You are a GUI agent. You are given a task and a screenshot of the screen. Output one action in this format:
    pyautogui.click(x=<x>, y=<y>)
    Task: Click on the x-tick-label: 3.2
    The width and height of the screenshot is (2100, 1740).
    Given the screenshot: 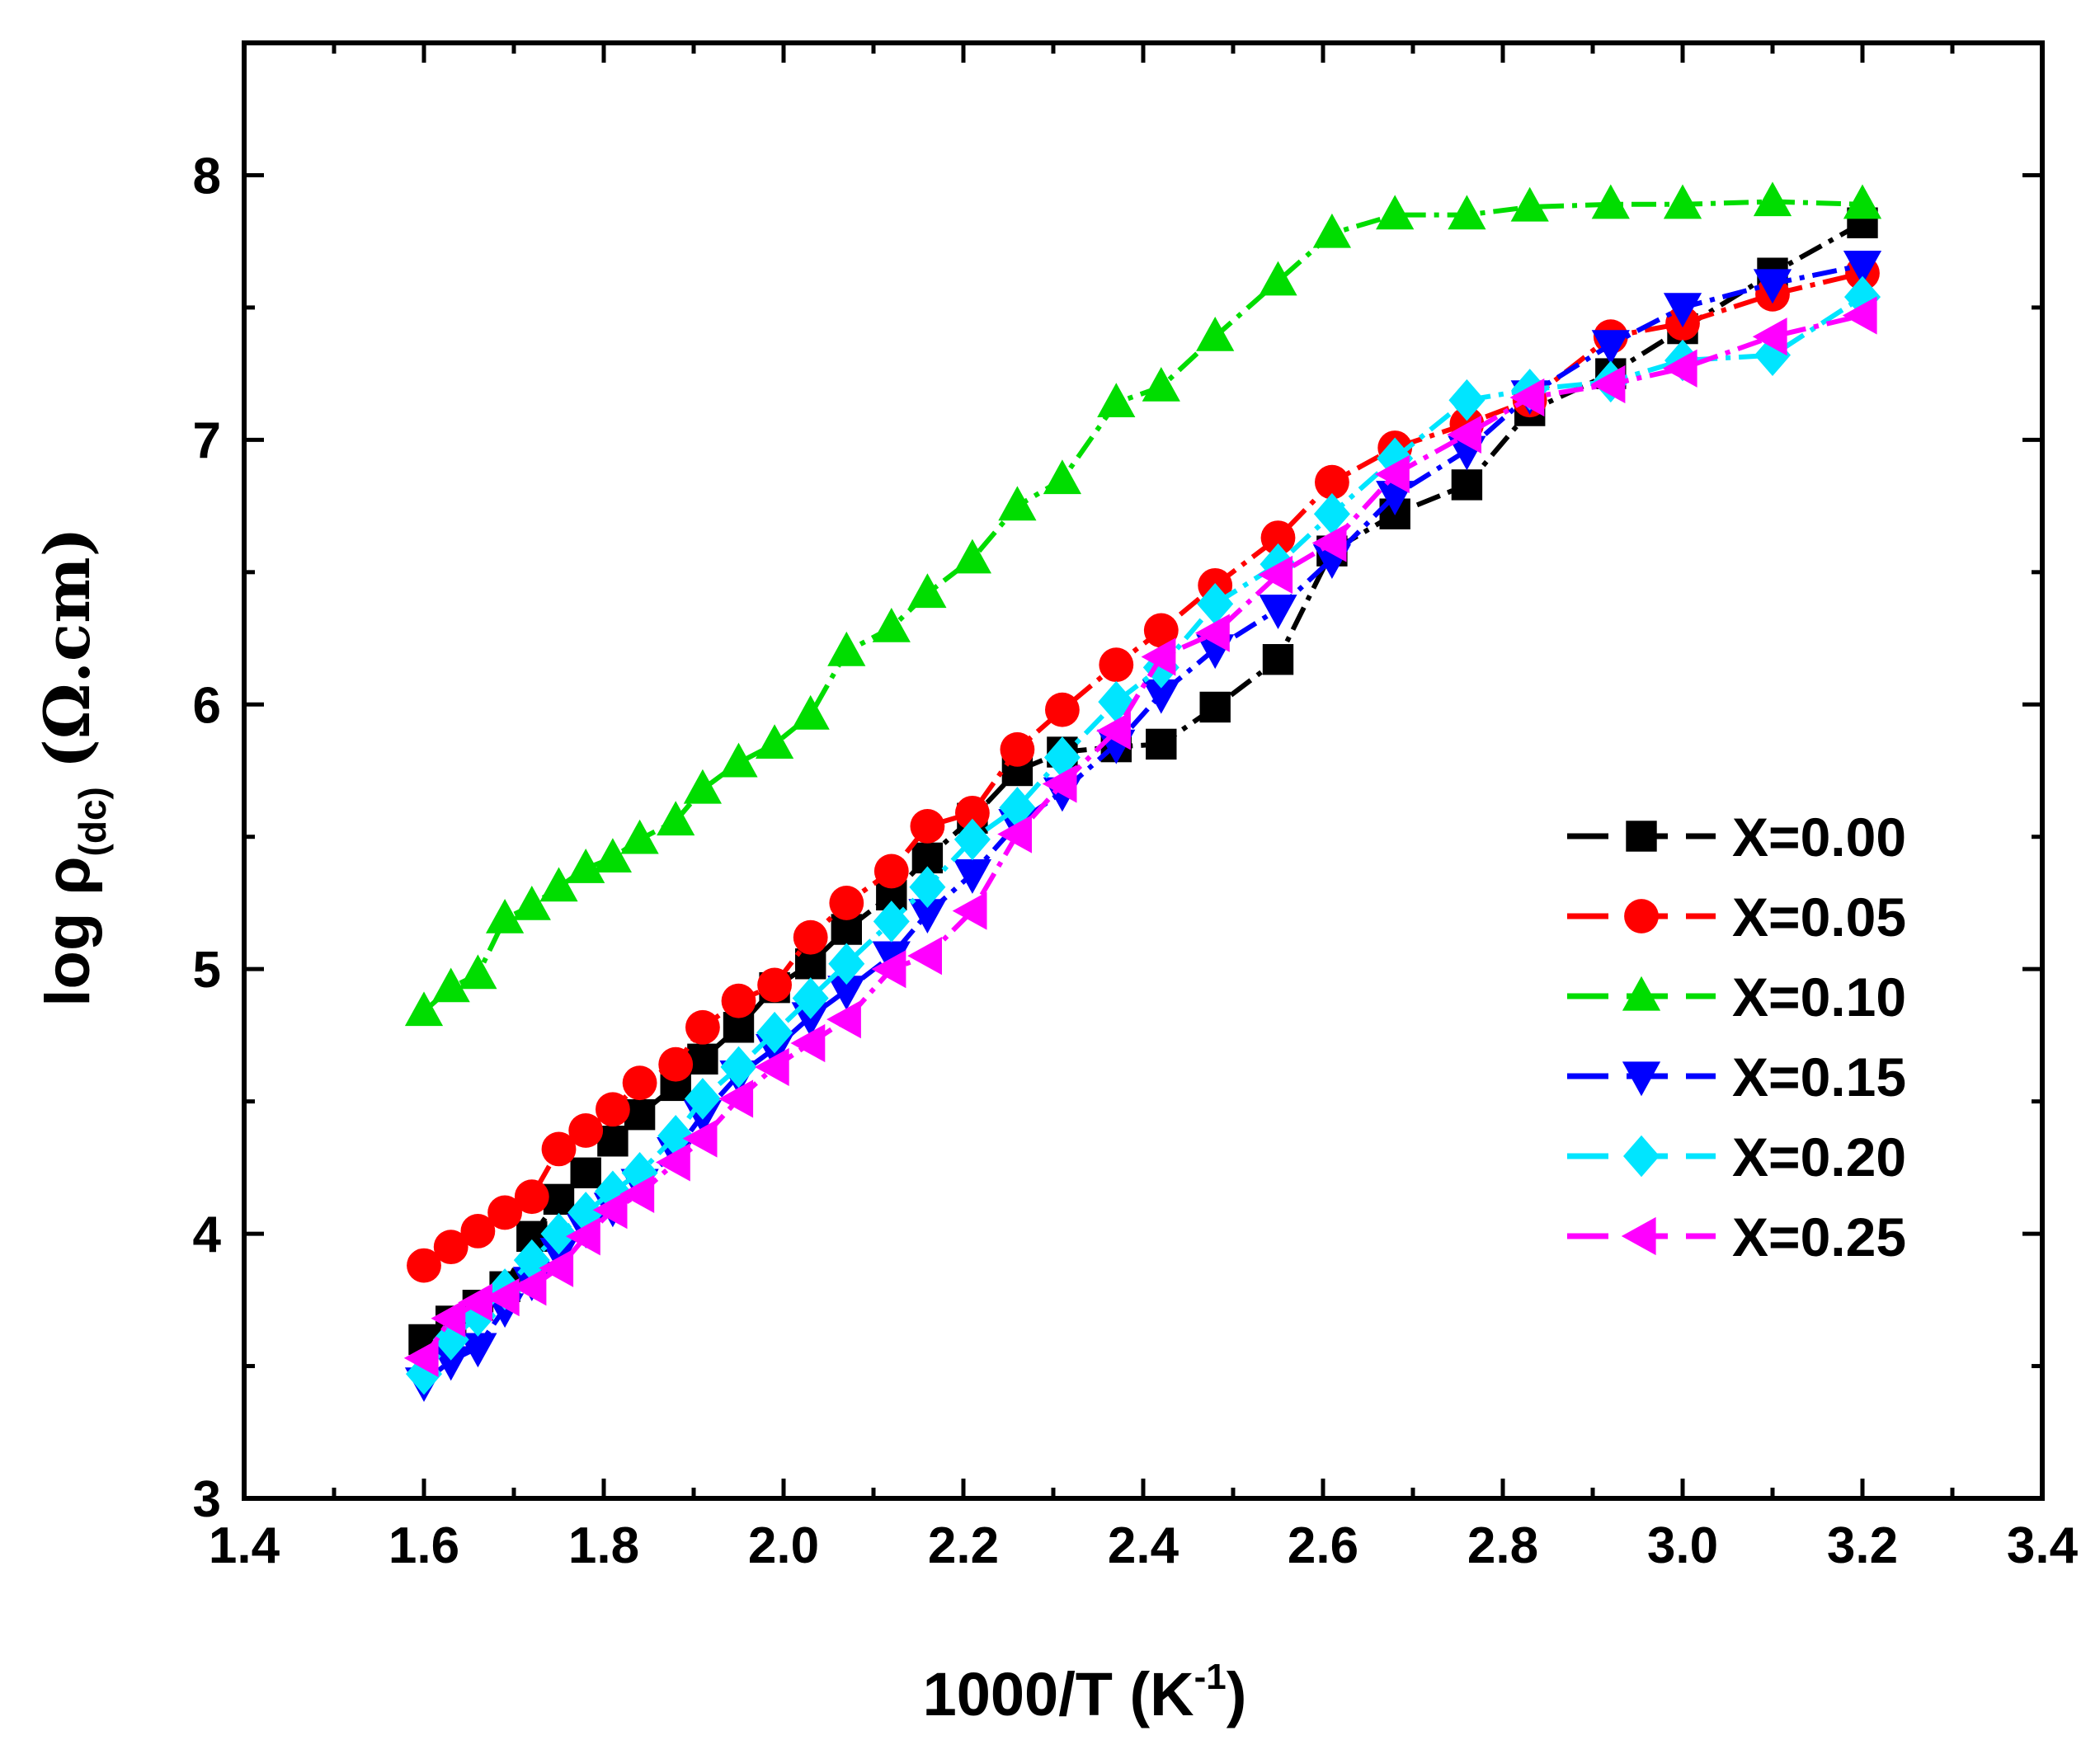 What is the action you would take?
    pyautogui.click(x=1863, y=1545)
    